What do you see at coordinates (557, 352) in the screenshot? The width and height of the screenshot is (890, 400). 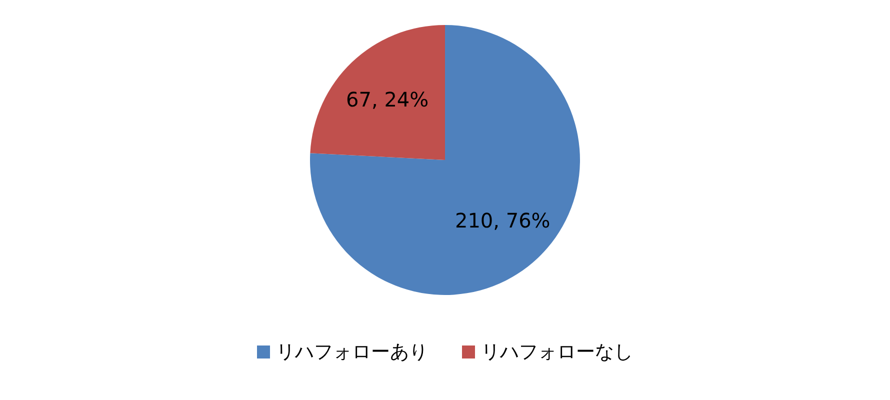 I see `legend-label: リハフォローなし` at bounding box center [557, 352].